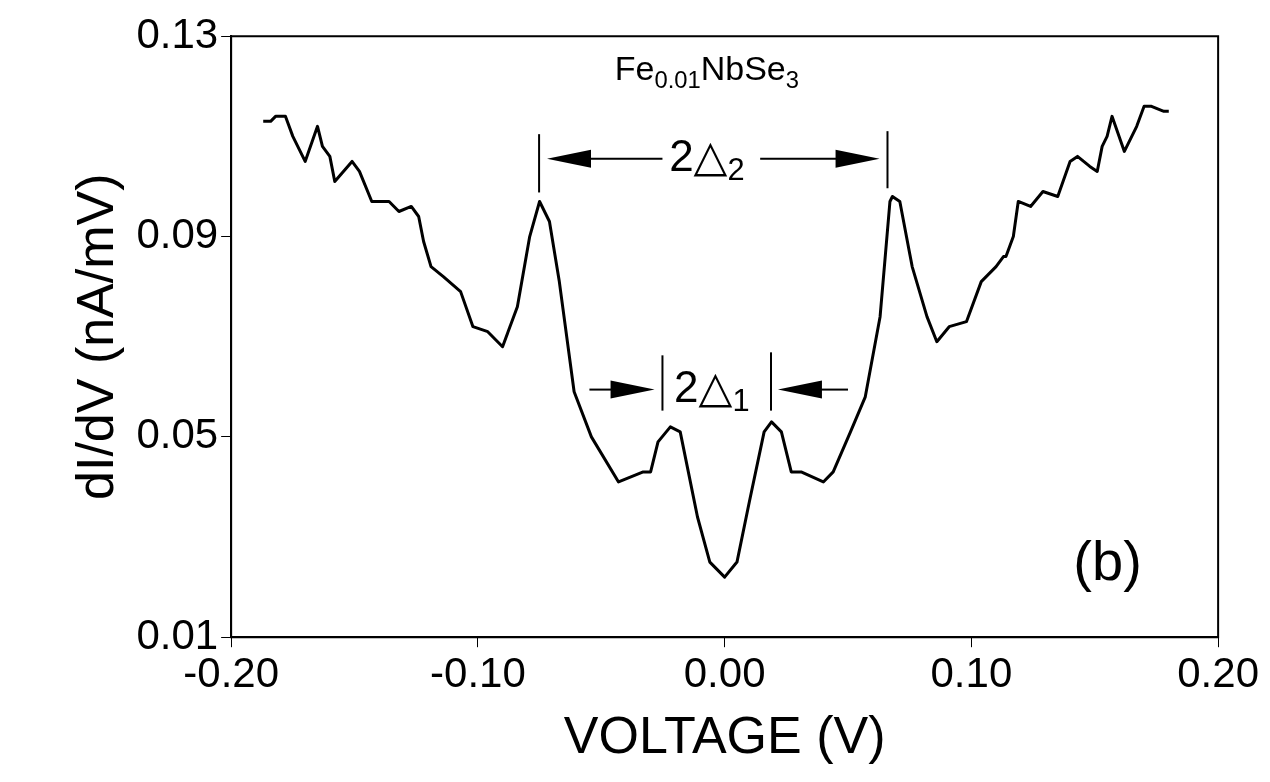  Describe the element at coordinates (177, 434) in the screenshot. I see `y-tick-label: 0.05` at that location.